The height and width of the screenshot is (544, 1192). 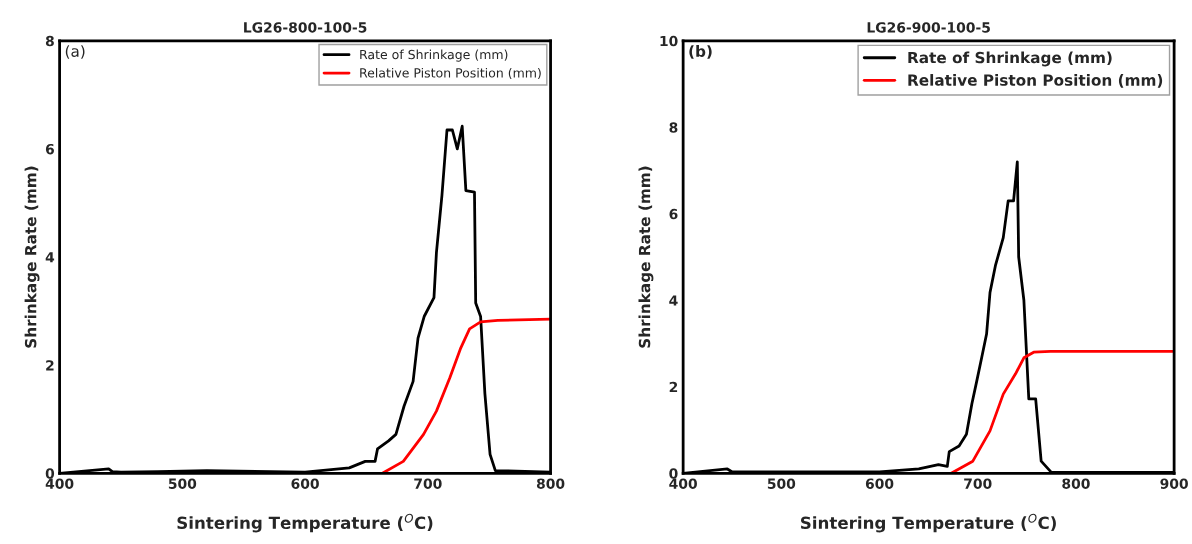 What do you see at coordinates (75, 52) in the screenshot?
I see `annotation: (a)` at bounding box center [75, 52].